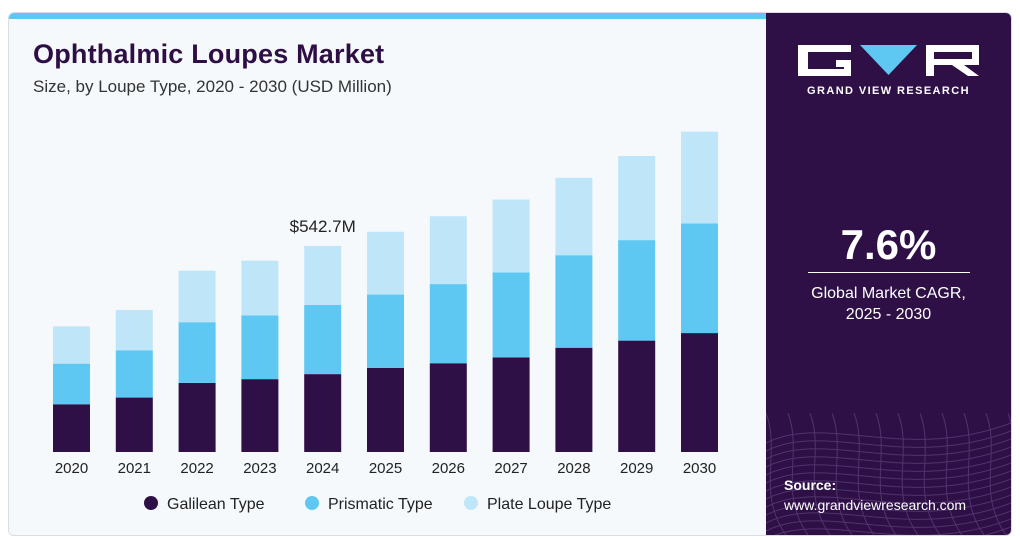 The width and height of the screenshot is (1020, 540). Describe the element at coordinates (385, 331) in the screenshot. I see `bar-2025-prismatic-type` at that location.